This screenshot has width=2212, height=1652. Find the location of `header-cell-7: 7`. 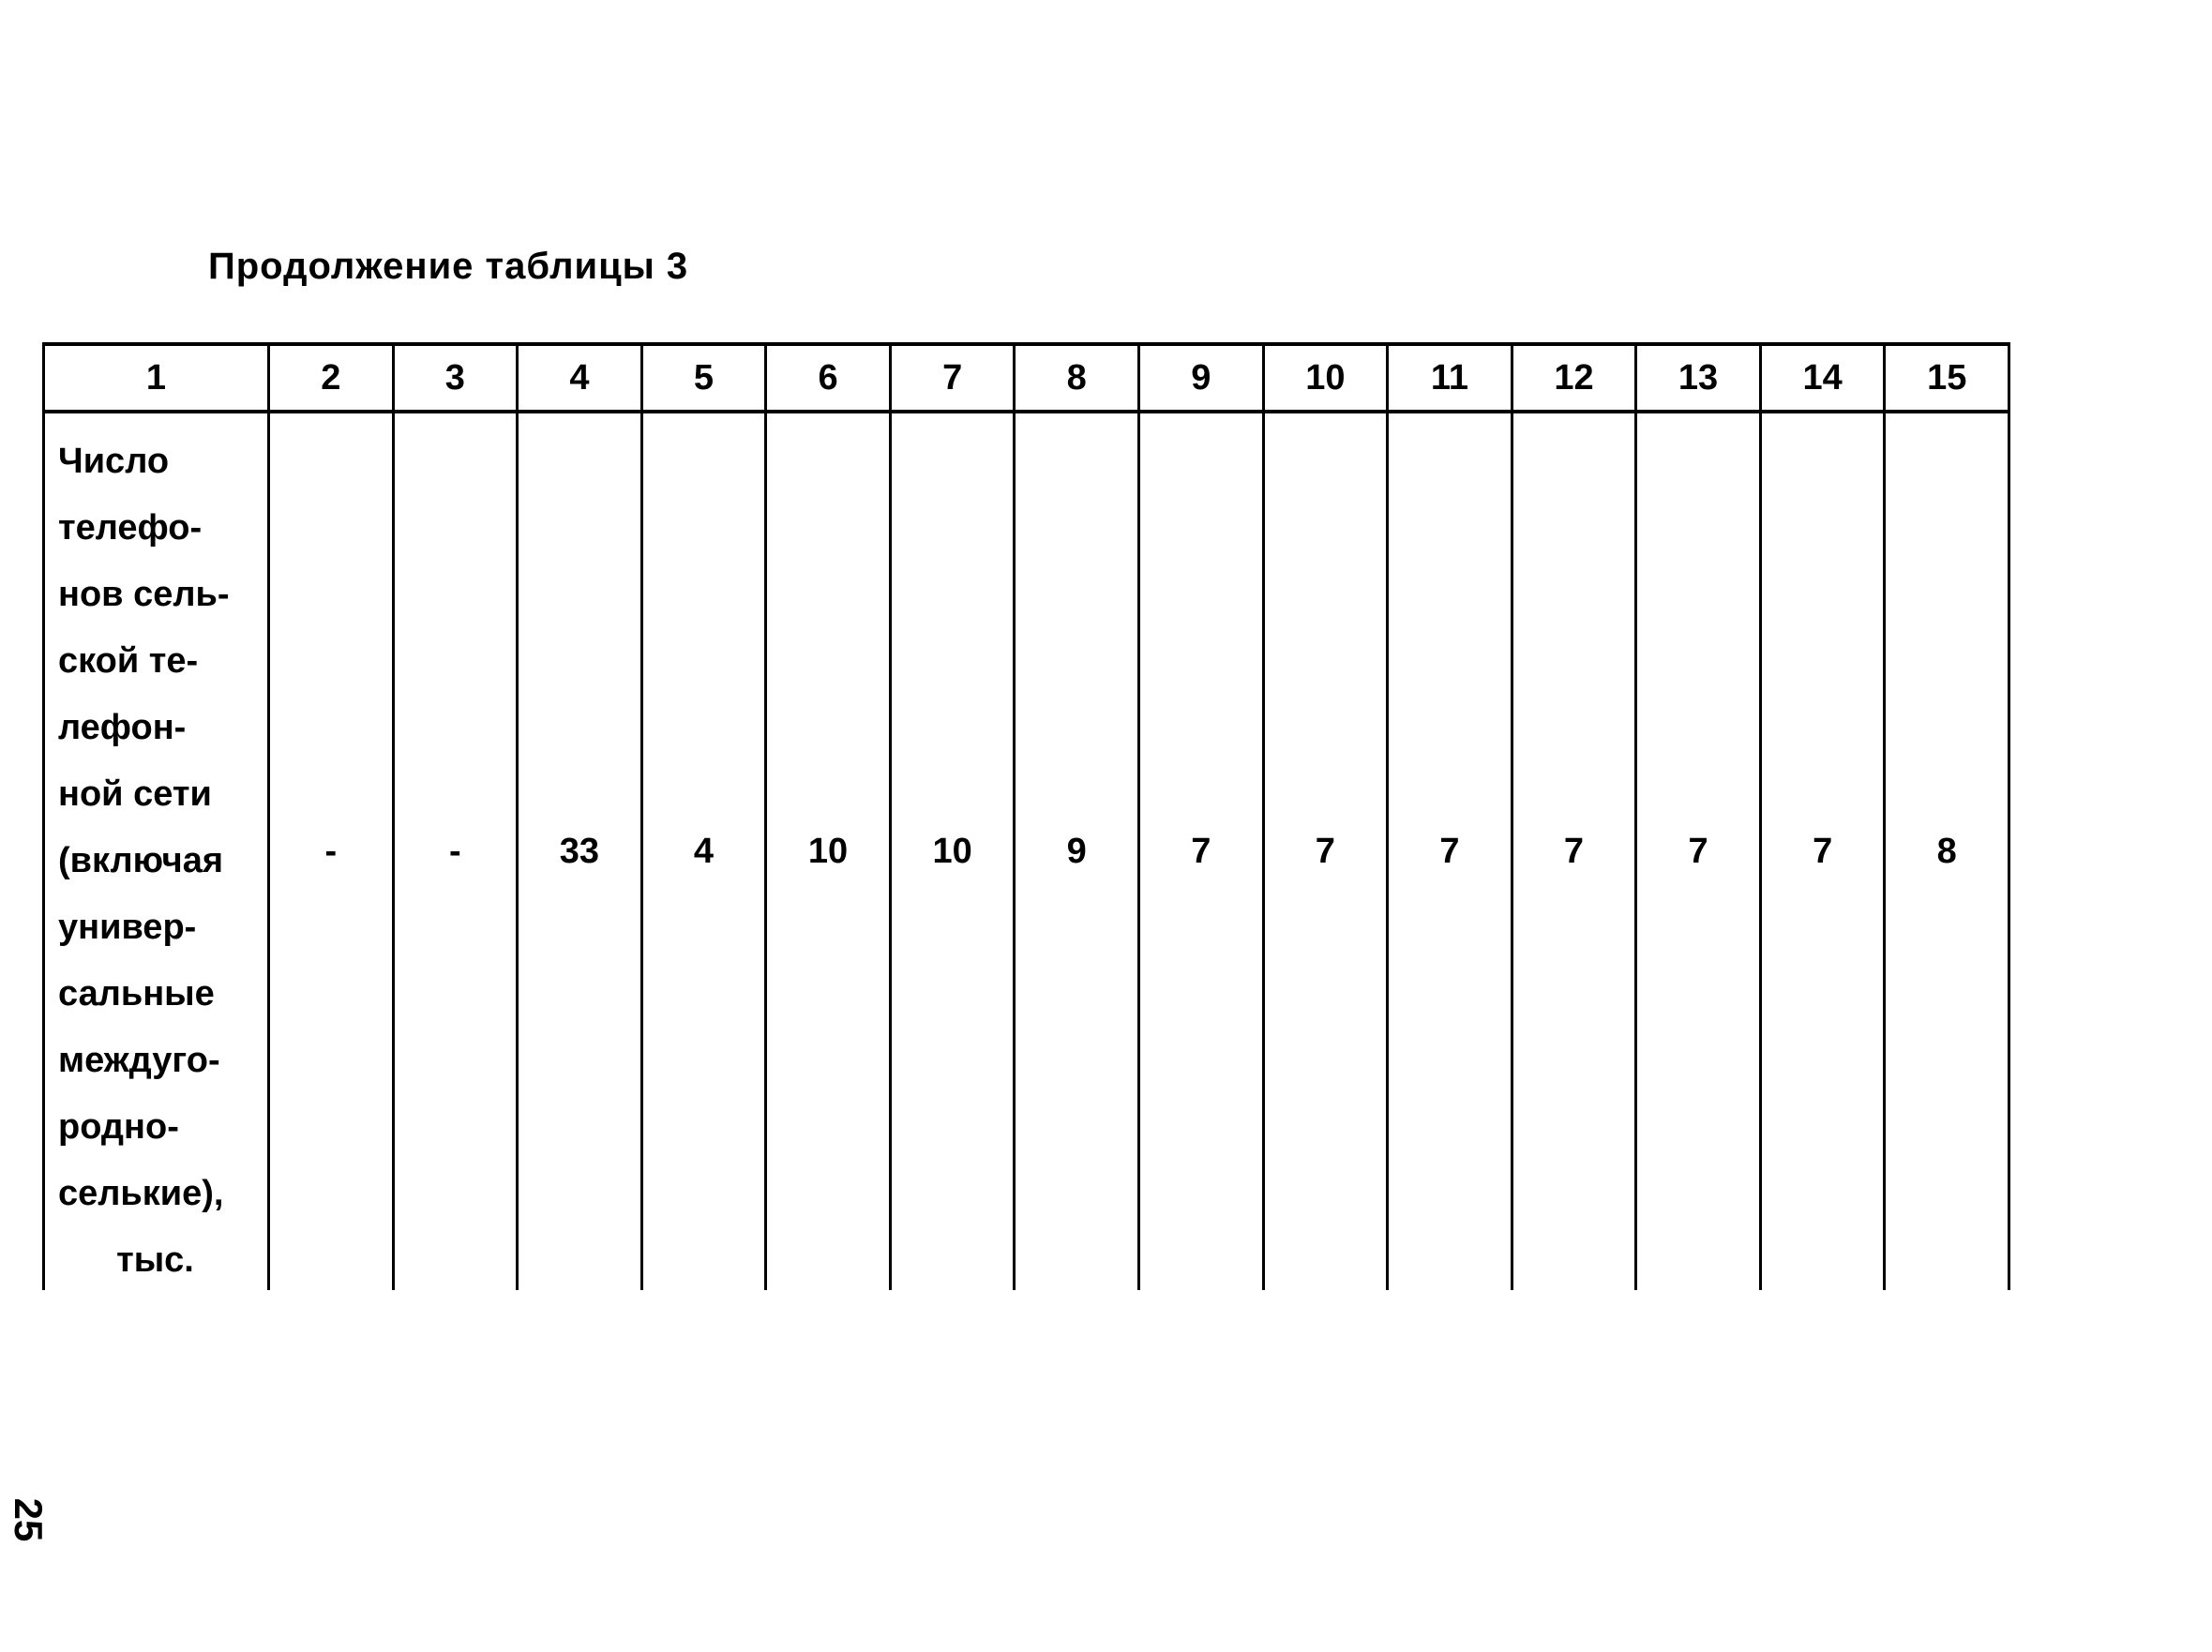

header-cell-7: 7 is located at coordinates (954, 378).